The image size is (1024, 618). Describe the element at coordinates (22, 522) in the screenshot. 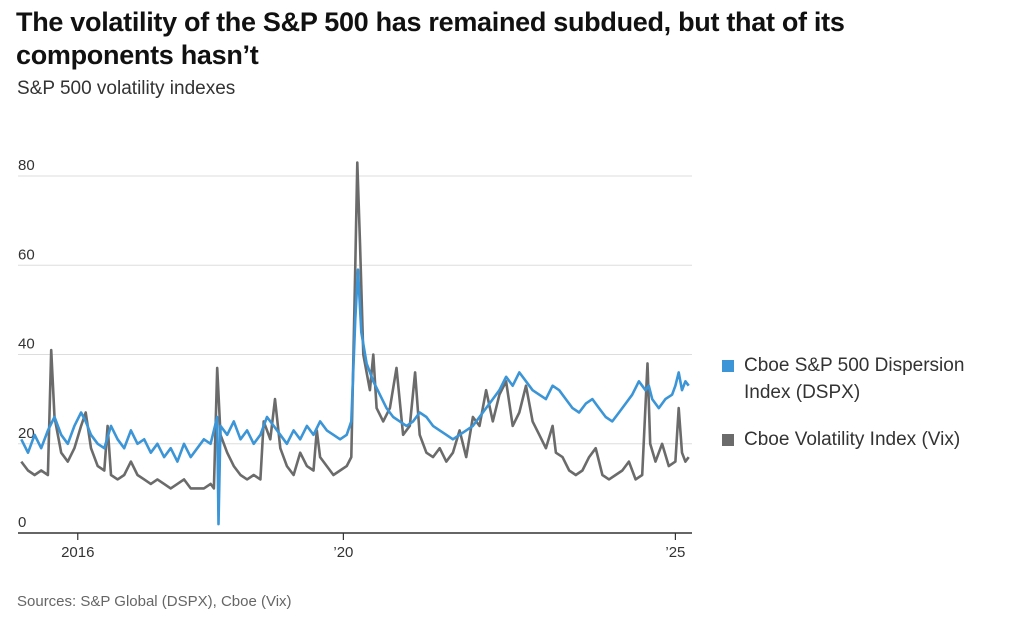

I see `y-tick-label: 0` at that location.